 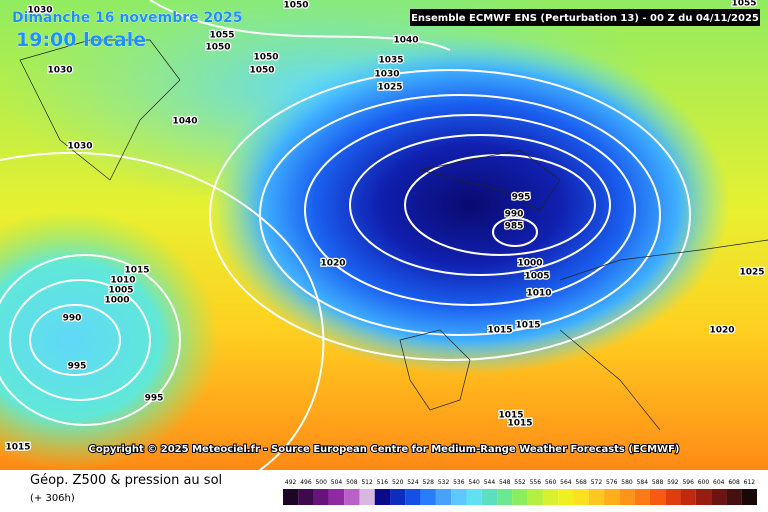 What do you see at coordinates (551, 482) in the screenshot?
I see `colorbar-label: 560` at bounding box center [551, 482].